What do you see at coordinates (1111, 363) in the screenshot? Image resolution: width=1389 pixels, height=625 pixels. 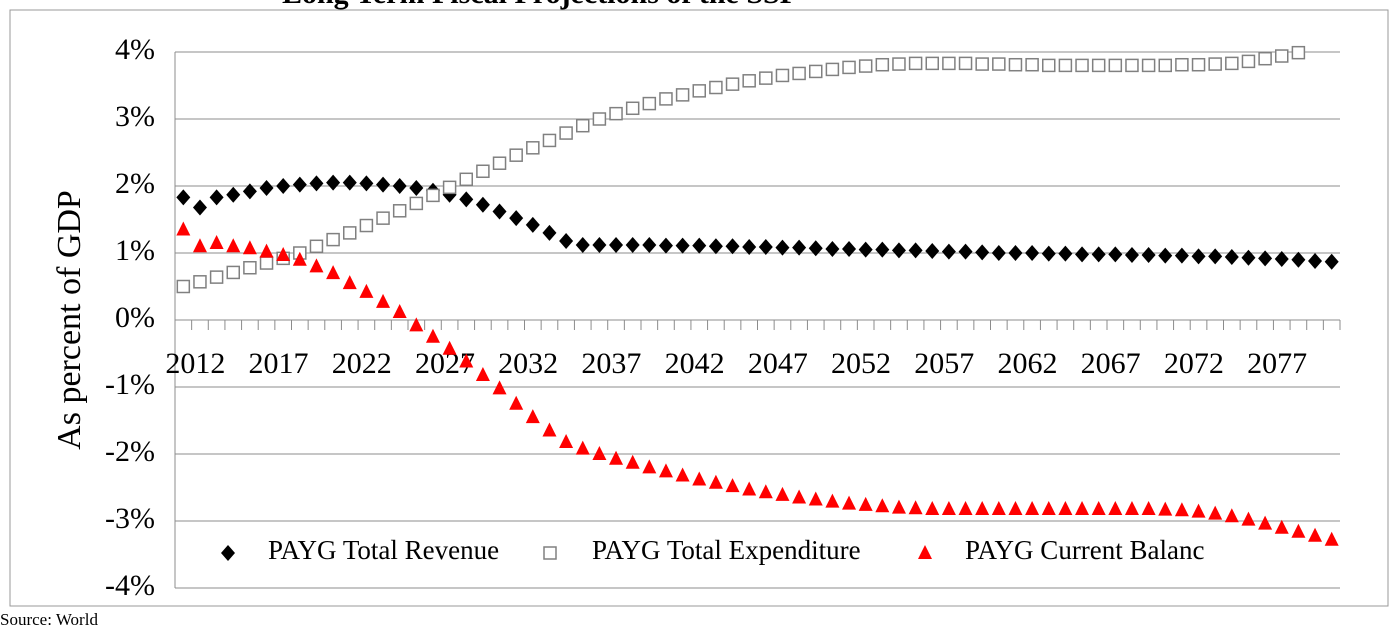 I see `x-tick-label: 2067` at bounding box center [1111, 363].